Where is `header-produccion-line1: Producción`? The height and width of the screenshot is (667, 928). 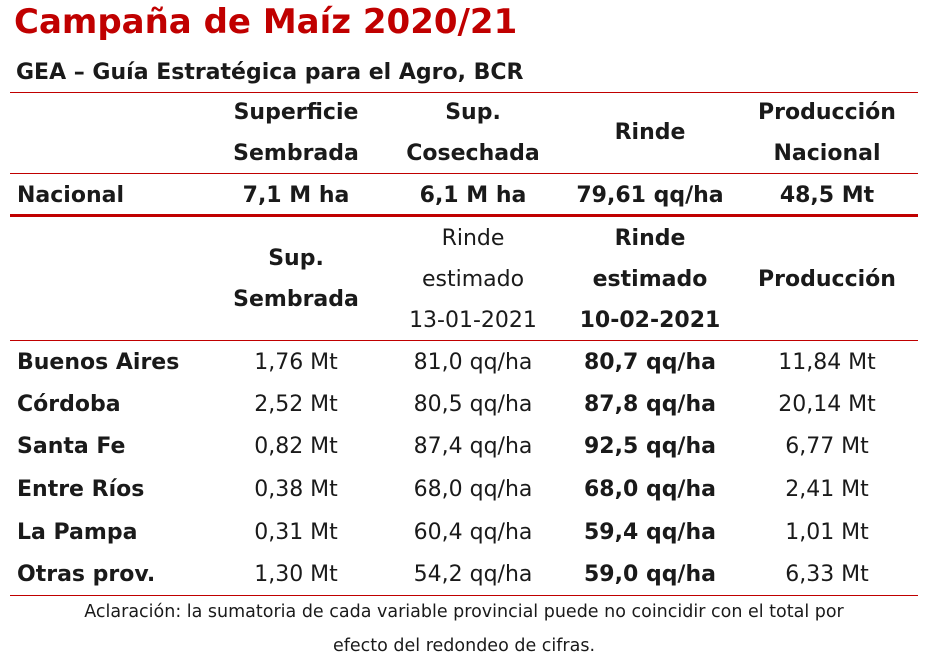
header-produccion-line1: Producción is located at coordinates (827, 112).